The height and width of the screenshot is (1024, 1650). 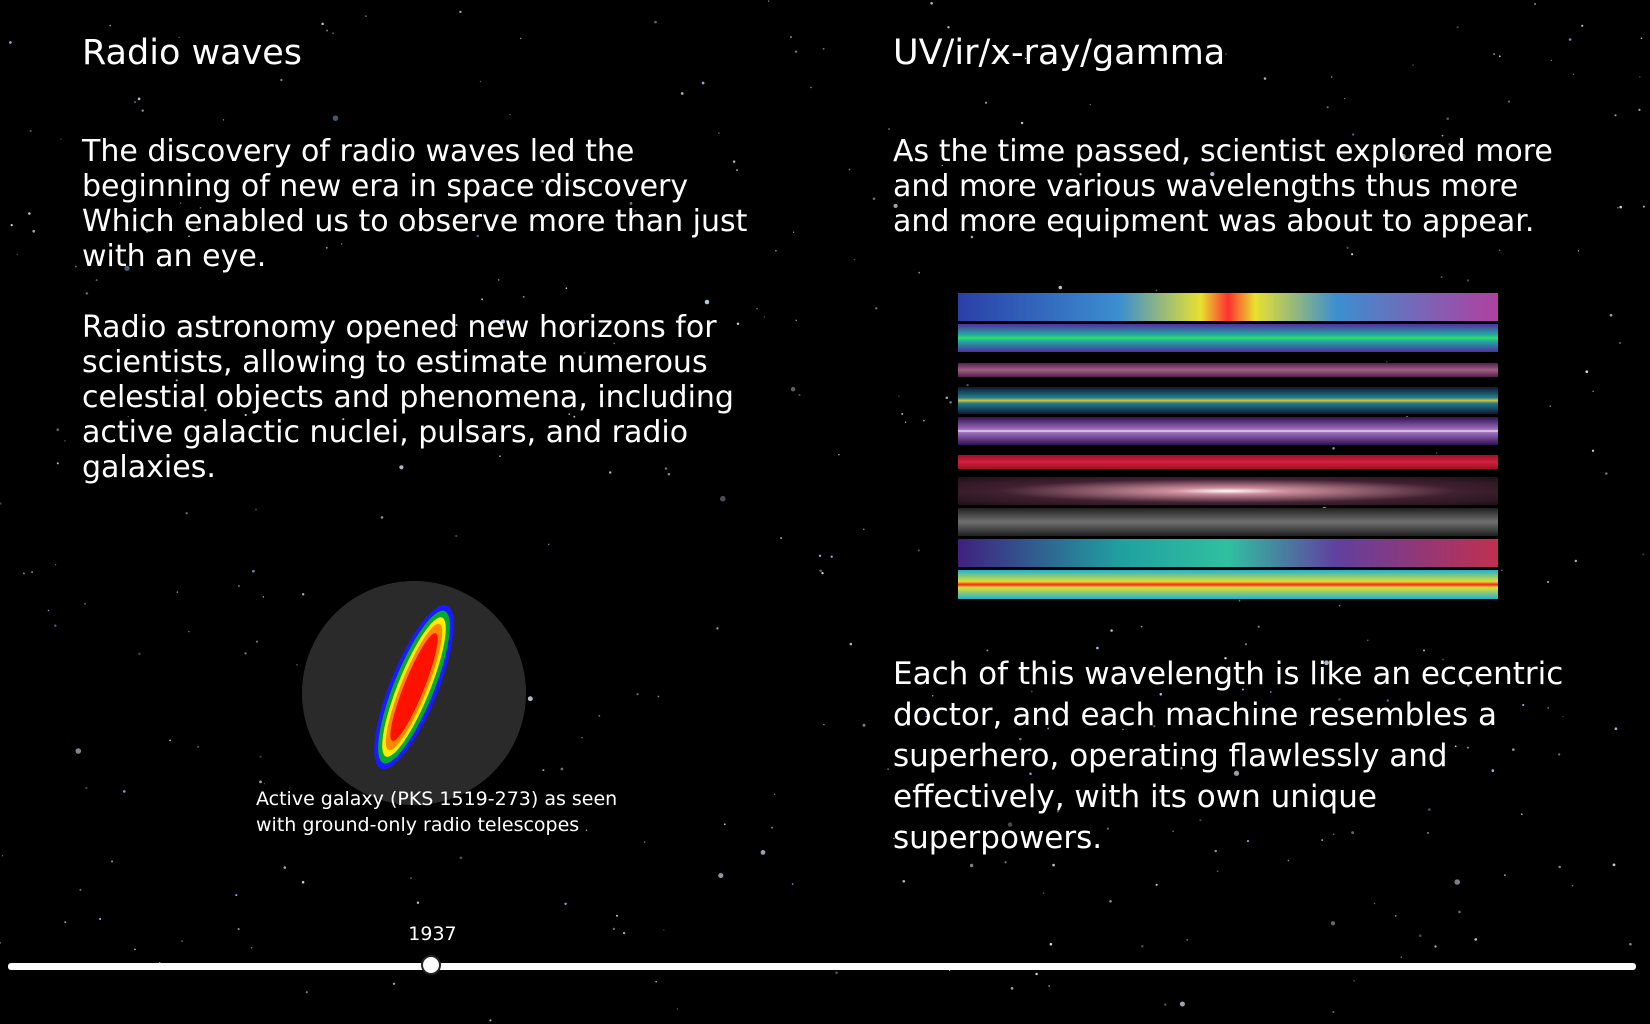 What do you see at coordinates (1228, 446) in the screenshot?
I see `multiwavelength-milky-way-image` at bounding box center [1228, 446].